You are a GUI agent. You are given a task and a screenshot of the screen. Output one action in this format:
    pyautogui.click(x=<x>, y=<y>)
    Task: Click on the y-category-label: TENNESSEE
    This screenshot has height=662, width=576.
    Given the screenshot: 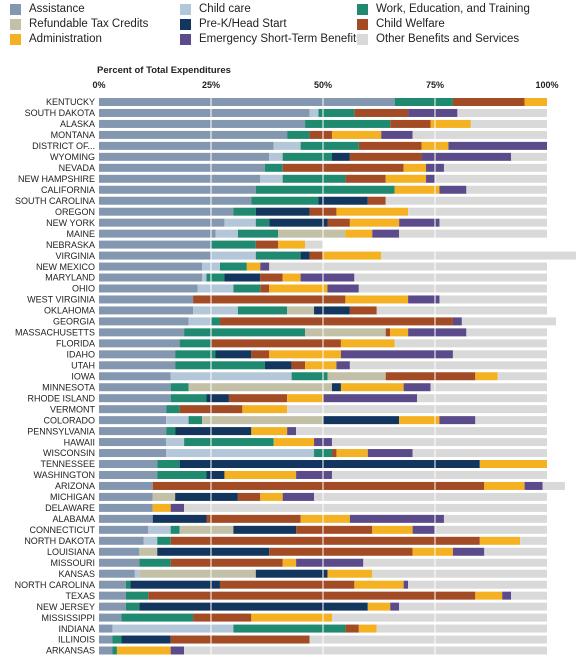 What is the action you would take?
    pyautogui.click(x=67, y=464)
    